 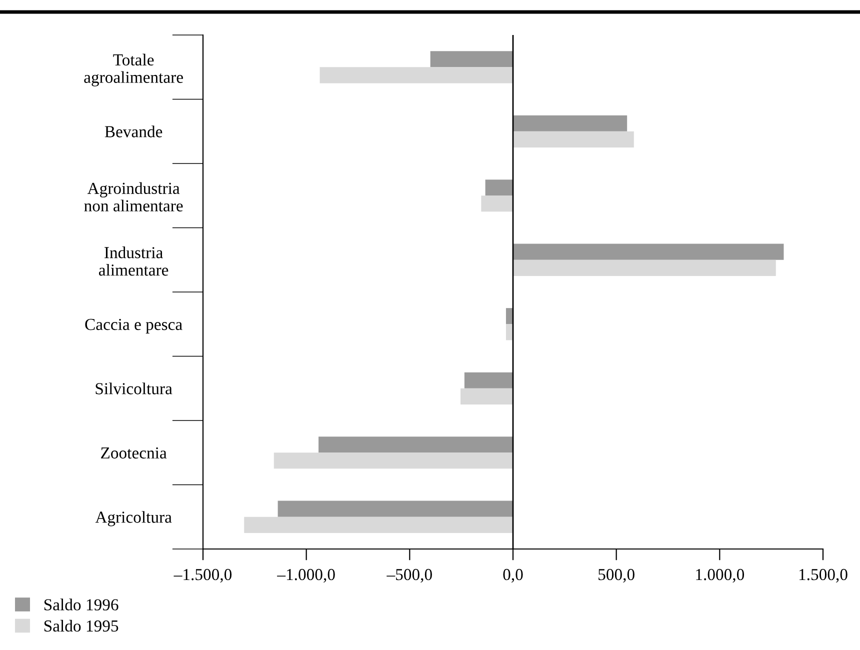 What do you see at coordinates (513, 575) in the screenshot?
I see `x-tick-label: 0,0` at bounding box center [513, 575].